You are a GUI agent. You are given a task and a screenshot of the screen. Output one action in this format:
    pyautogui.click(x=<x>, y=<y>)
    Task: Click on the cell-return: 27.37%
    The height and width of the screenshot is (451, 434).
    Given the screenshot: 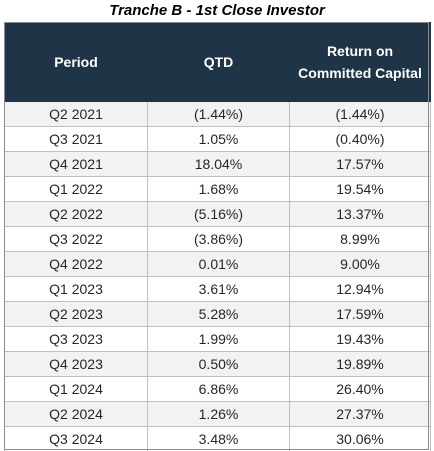 What is the action you would take?
    pyautogui.click(x=360, y=414)
    